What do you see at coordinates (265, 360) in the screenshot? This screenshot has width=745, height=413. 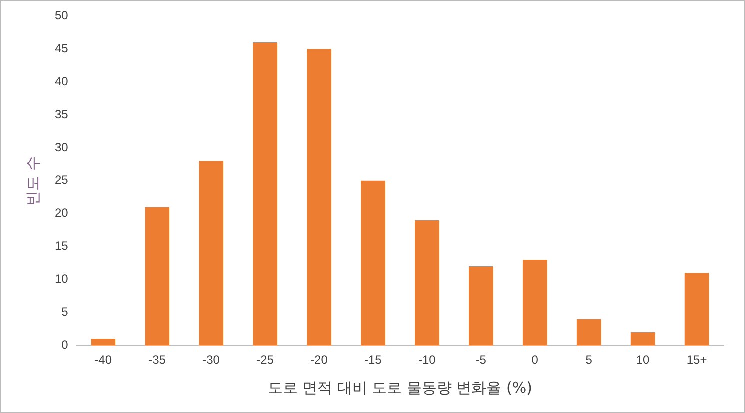 I see `x-tick-label: -25` at bounding box center [265, 360].